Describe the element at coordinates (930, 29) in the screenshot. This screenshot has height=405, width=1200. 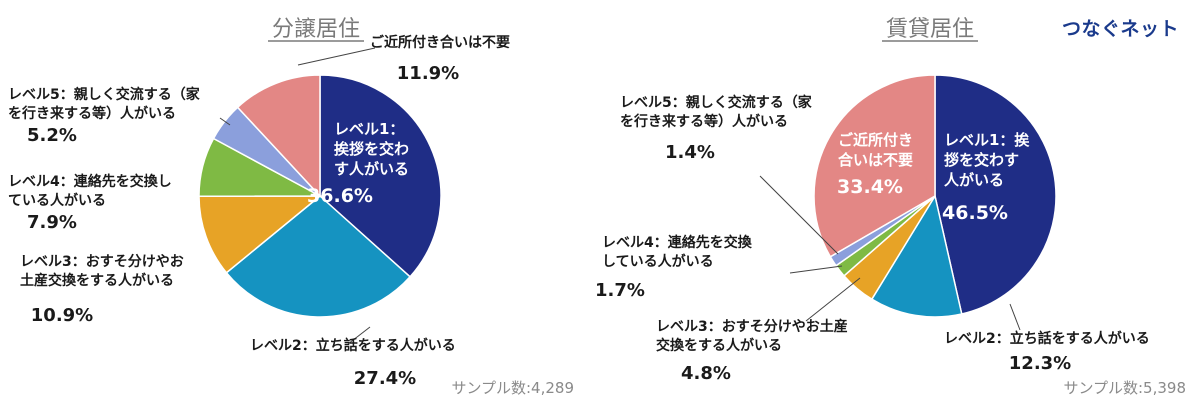
I see `chart-title: 賃貸居住` at that location.